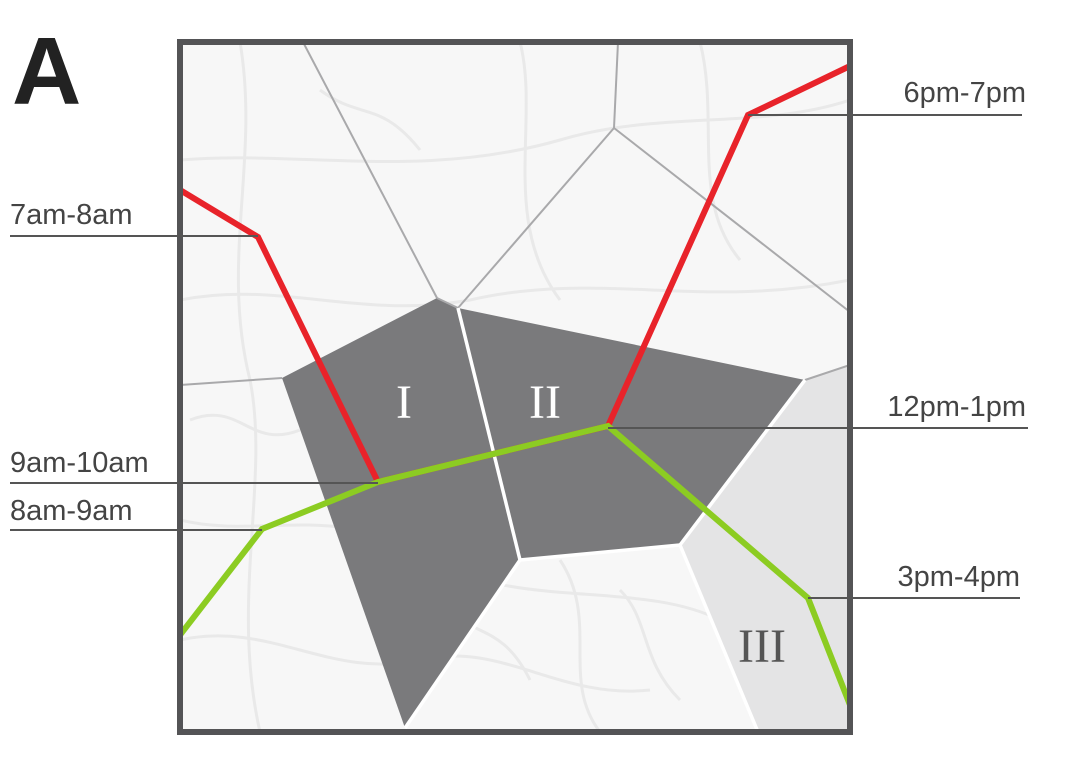 Image resolution: width=1078 pixels, height=770 pixels. What do you see at coordinates (959, 577) in the screenshot?
I see `time-label-3pm-4pm: 3pm-4pm` at bounding box center [959, 577].